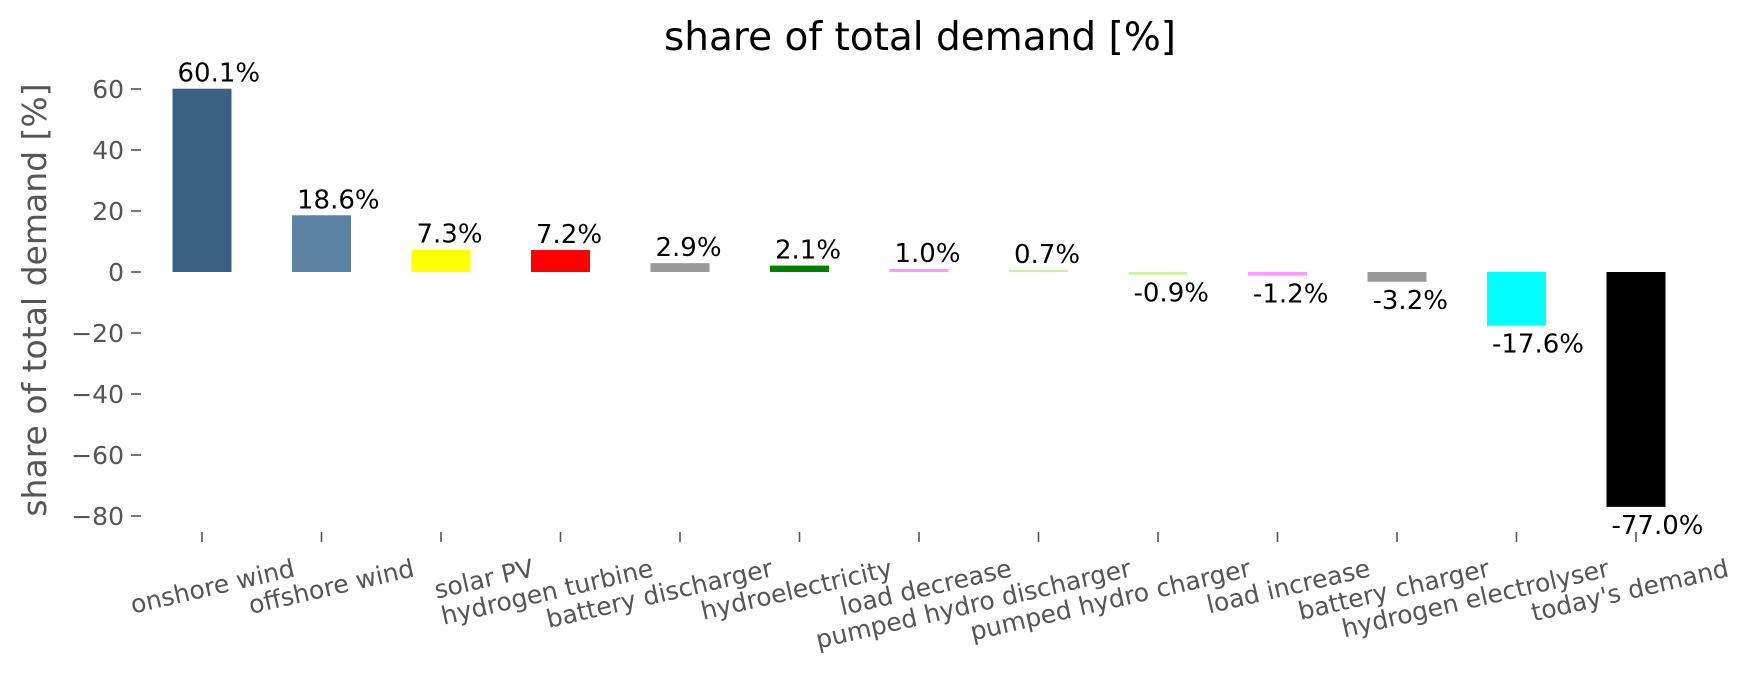 This screenshot has height=689, width=1764. I want to click on y-axis-label: share of total demand [%], so click(34, 299).